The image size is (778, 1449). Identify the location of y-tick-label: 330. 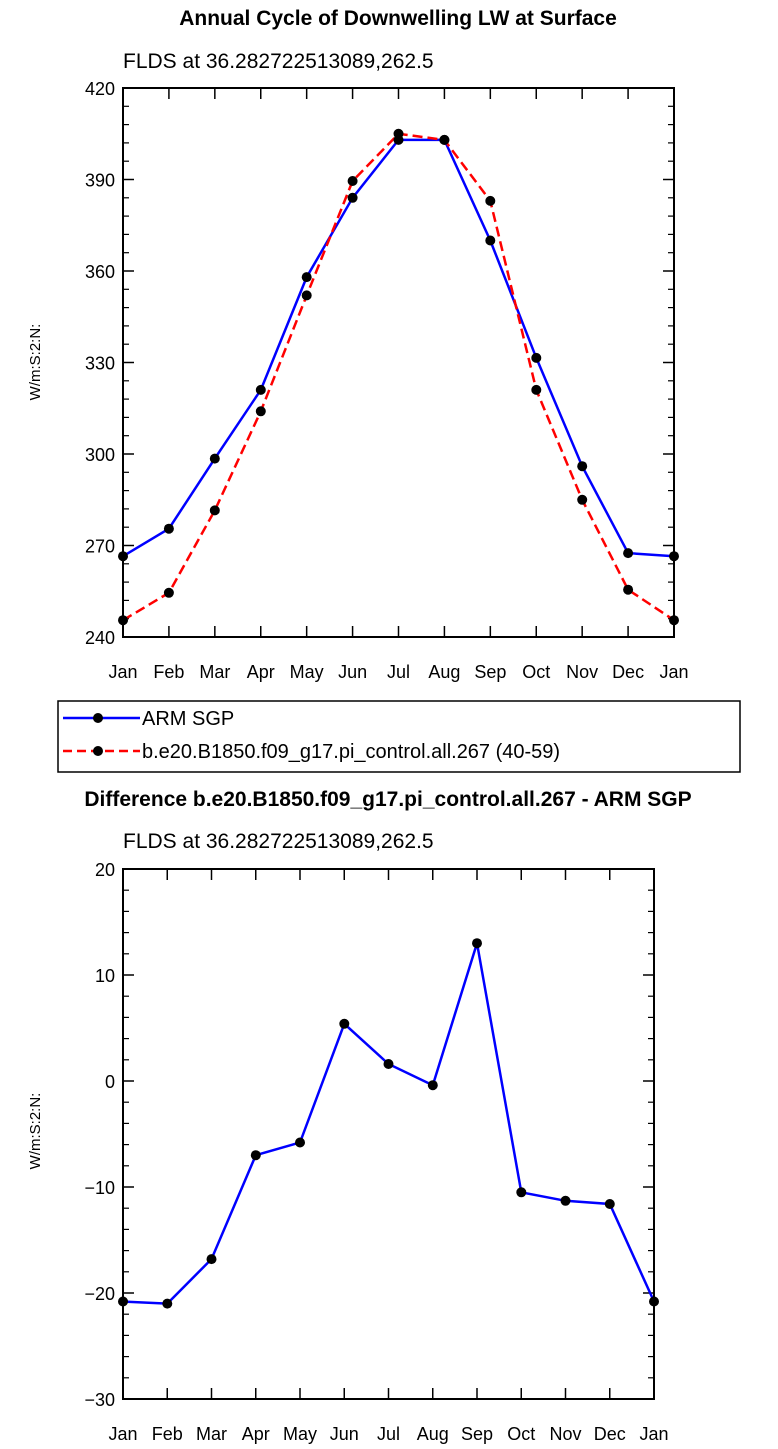
(100, 364).